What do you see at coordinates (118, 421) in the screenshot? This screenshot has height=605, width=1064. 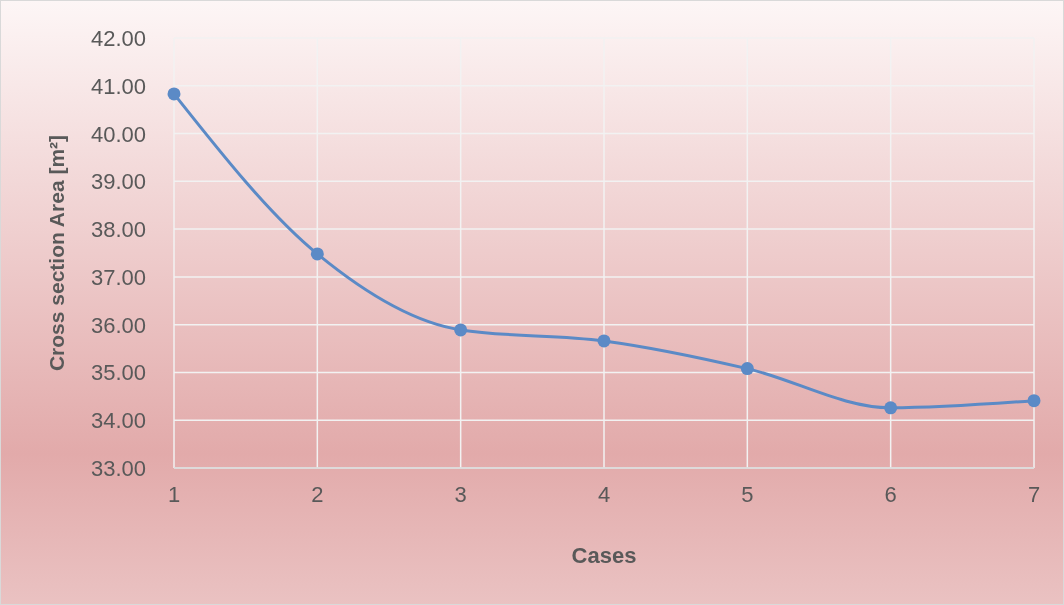 I see `y-tick-label: 34.00` at bounding box center [118, 421].